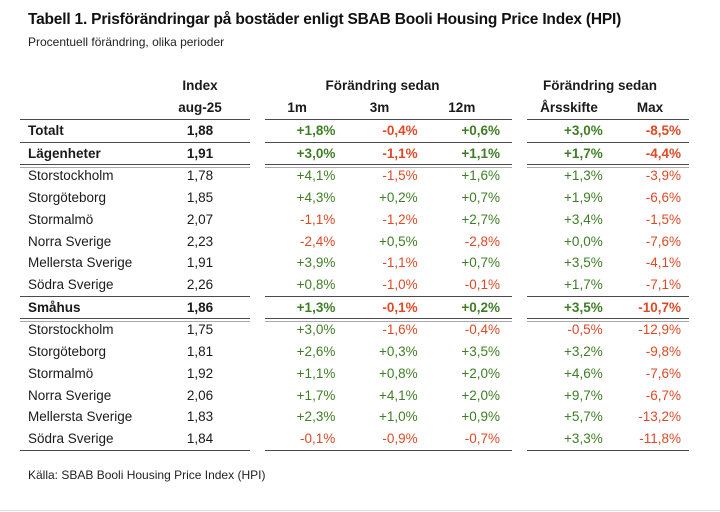  What do you see at coordinates (400, 219) in the screenshot?
I see `cell-change-3m: -1,2%` at bounding box center [400, 219].